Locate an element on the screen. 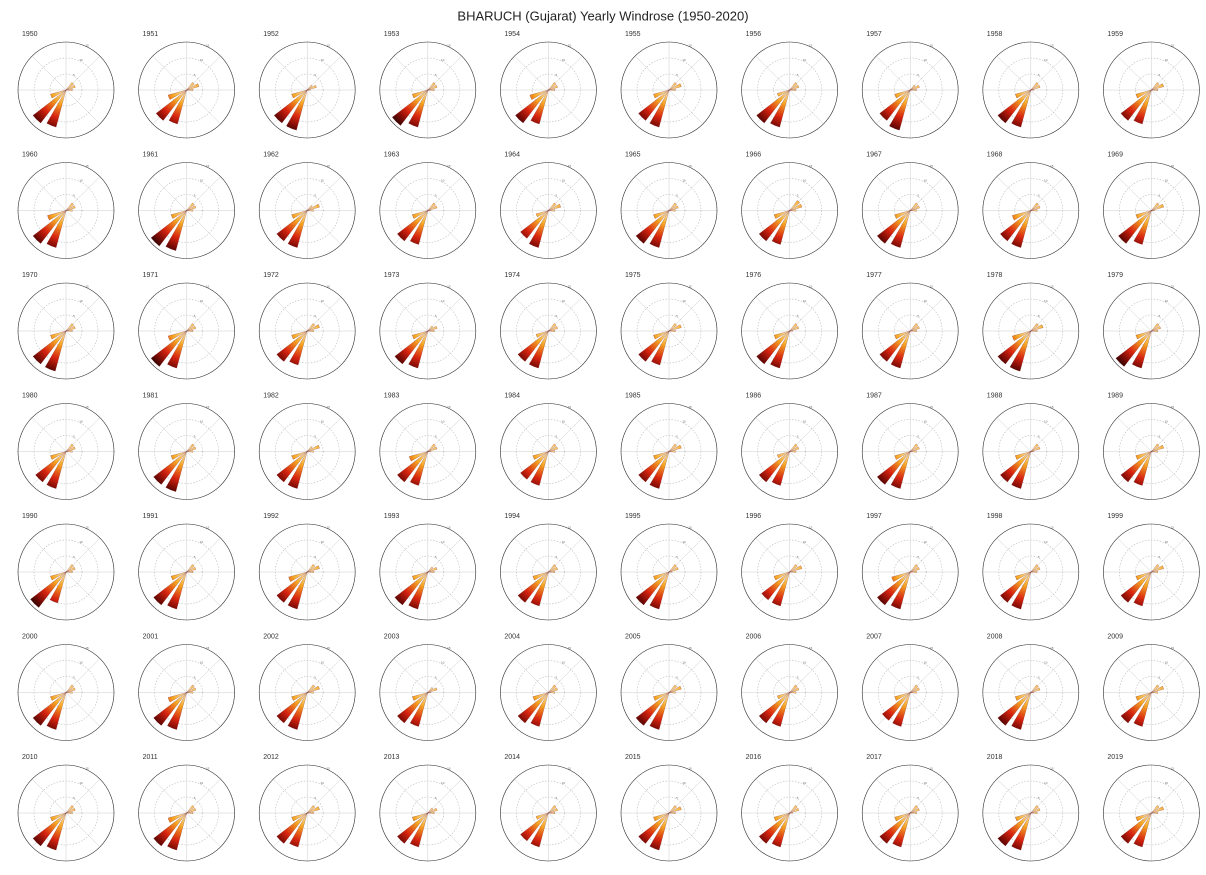 The height and width of the screenshot is (875, 1206). windrose: 1997 5 10 15 is located at coordinates (910, 567).